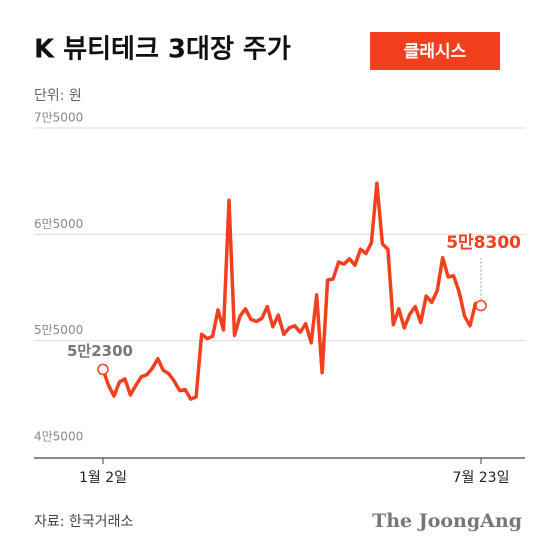 The height and width of the screenshot is (556, 559). I want to click on x-tick-label: 1월 2일, so click(103, 478).